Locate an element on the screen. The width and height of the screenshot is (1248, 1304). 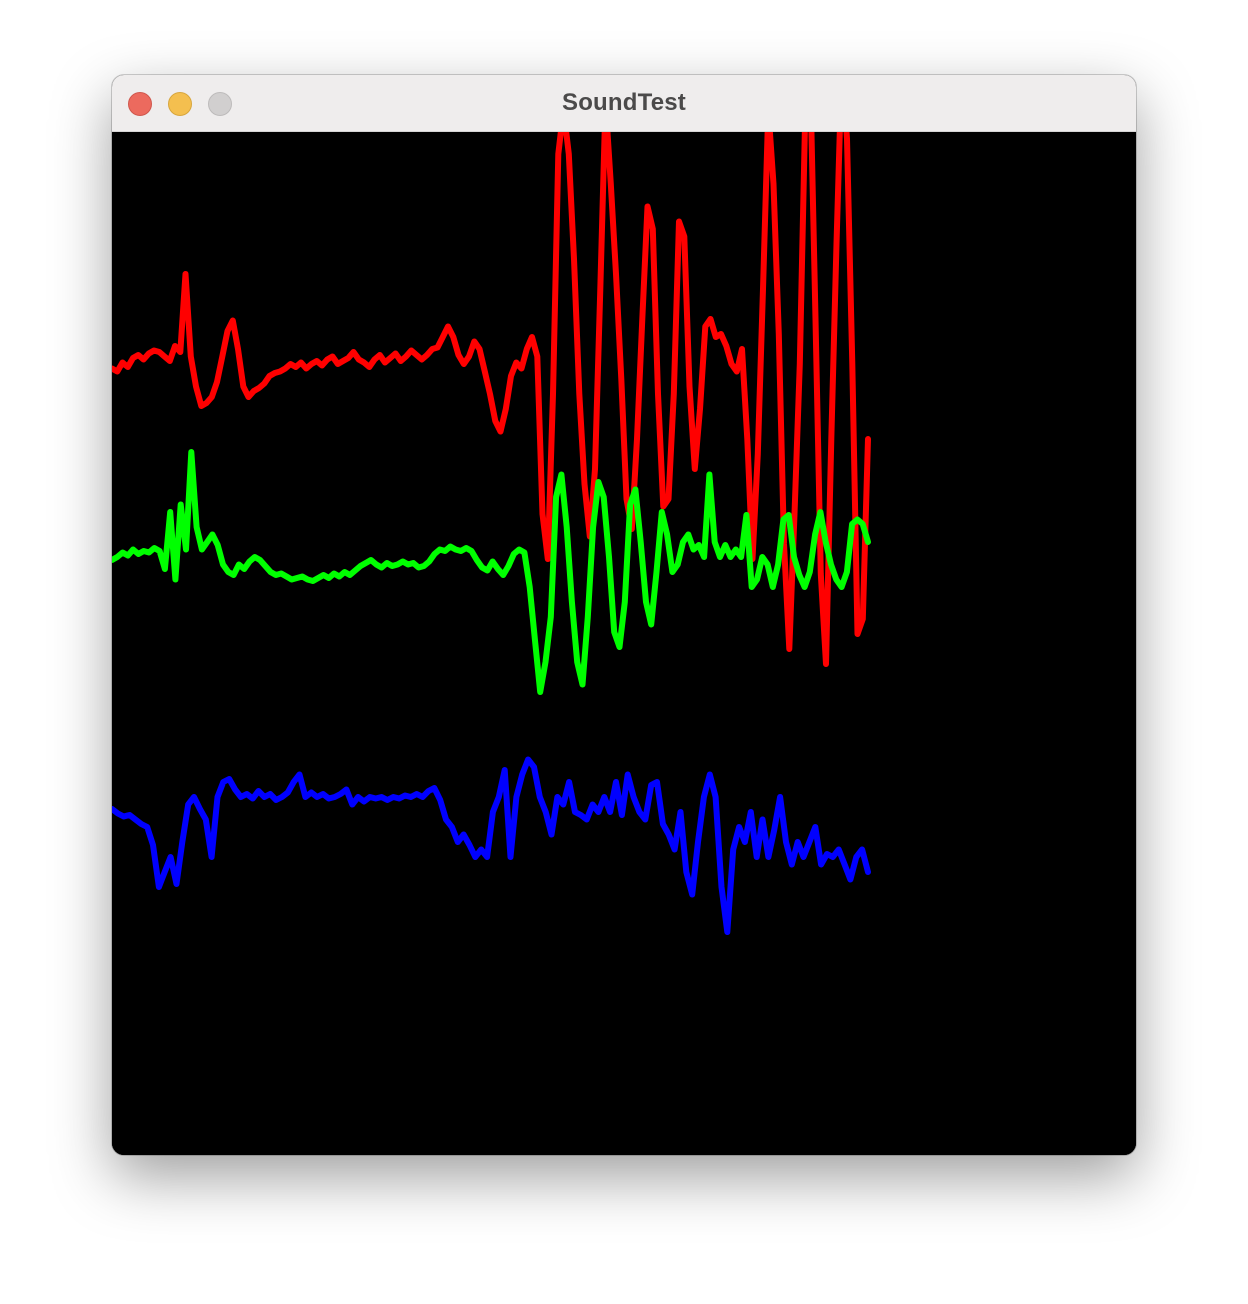
minimize-icon is located at coordinates (180, 104).